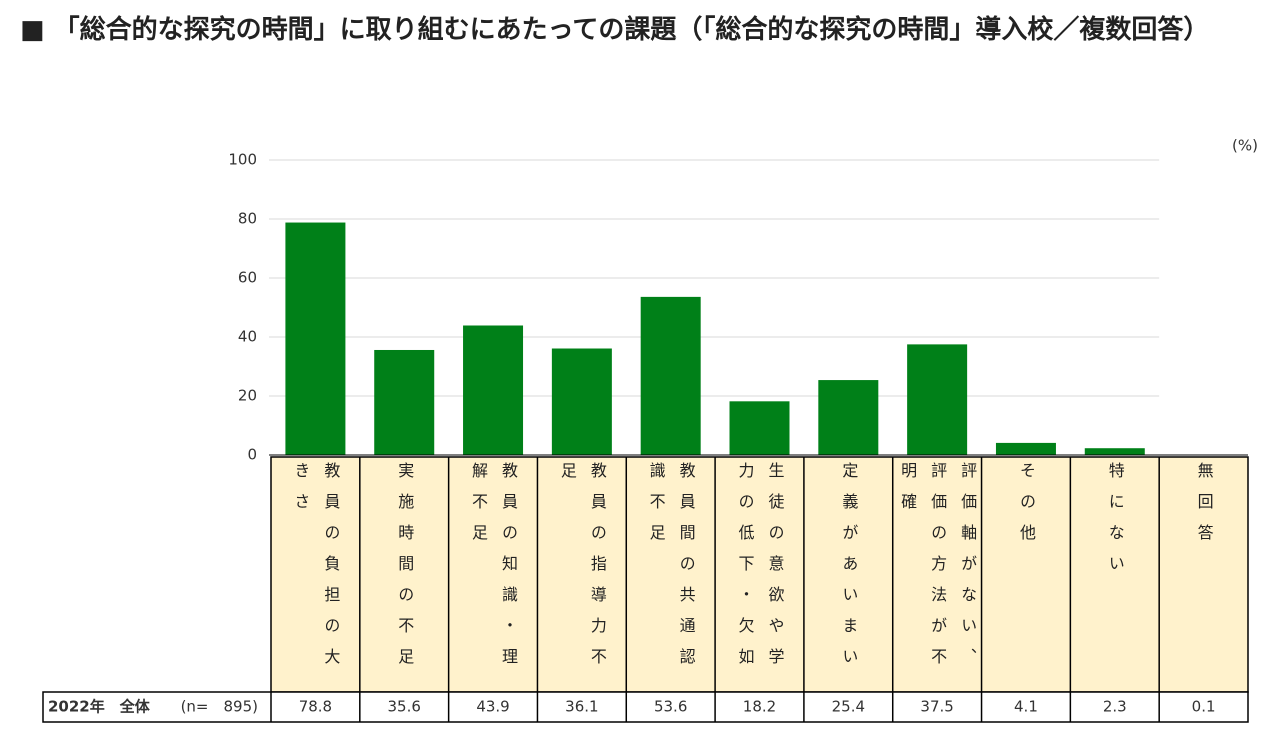  I want to click on category-label: 定義があいまい, so click(849, 570).